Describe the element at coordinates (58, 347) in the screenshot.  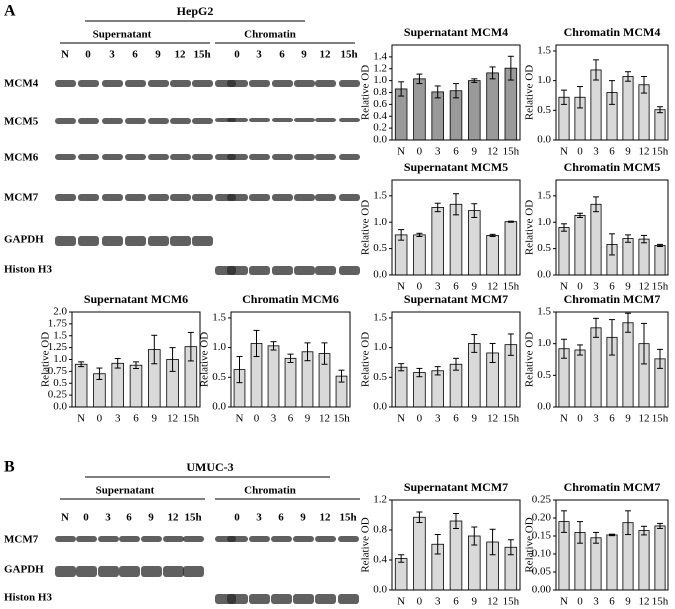
I see `y-tick-label: 1.25` at that location.